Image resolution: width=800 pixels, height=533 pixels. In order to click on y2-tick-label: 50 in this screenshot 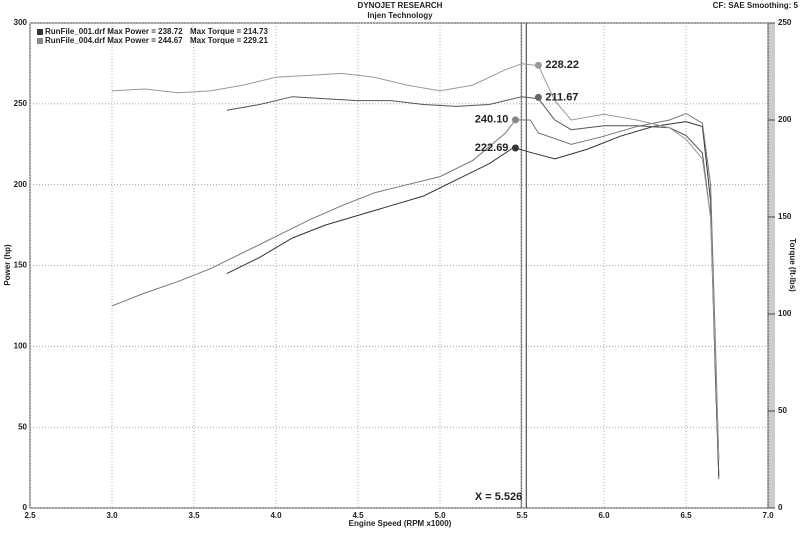, I will do `click(782, 410)`.